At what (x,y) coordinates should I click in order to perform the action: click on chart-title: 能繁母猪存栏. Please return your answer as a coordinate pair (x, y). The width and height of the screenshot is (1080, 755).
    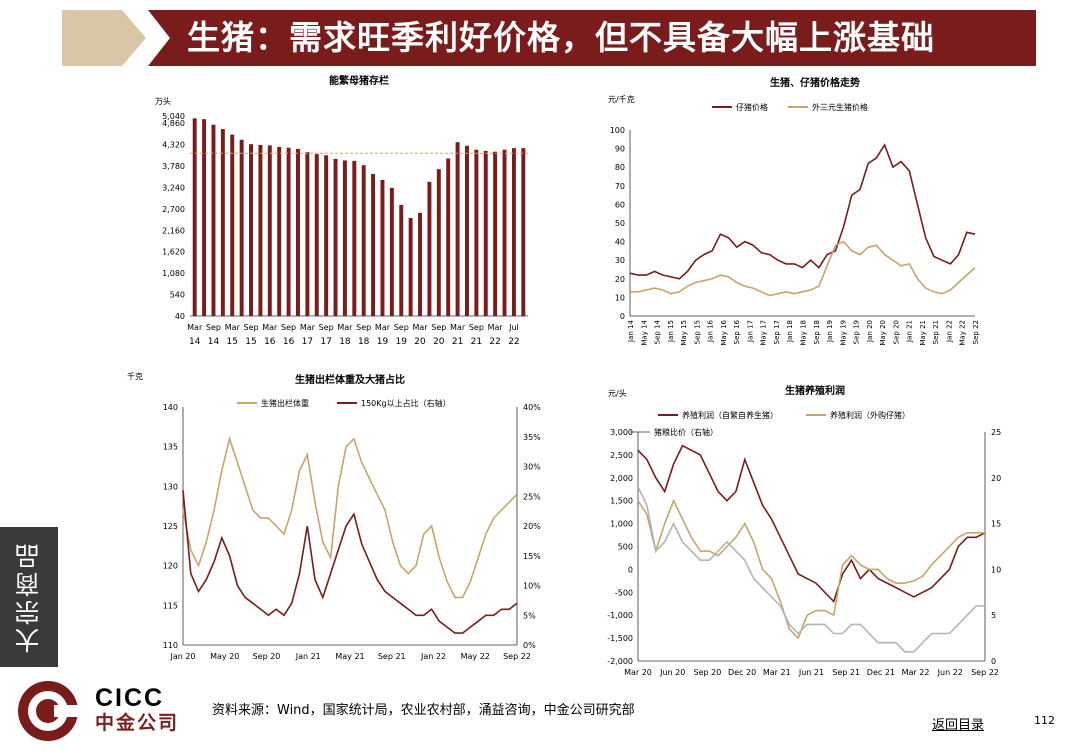
    Looking at the image, I should click on (359, 80).